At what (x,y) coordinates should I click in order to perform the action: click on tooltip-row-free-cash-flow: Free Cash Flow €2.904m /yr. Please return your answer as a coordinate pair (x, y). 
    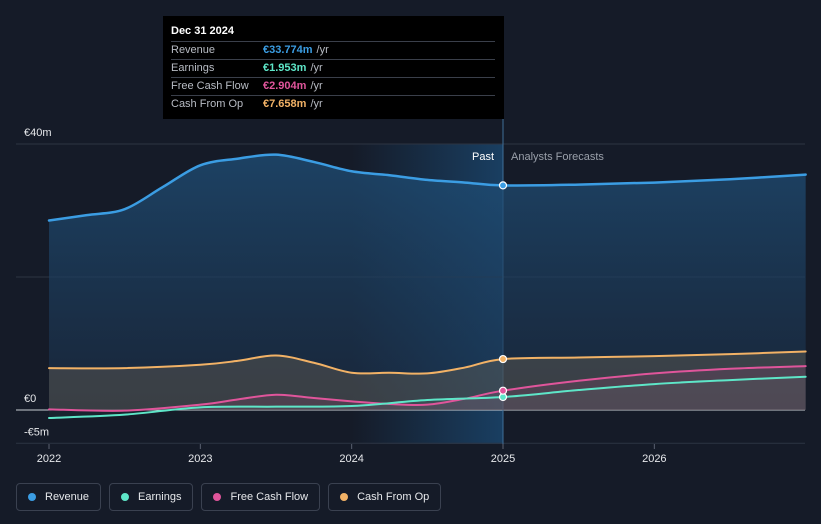
    Looking at the image, I should click on (333, 86).